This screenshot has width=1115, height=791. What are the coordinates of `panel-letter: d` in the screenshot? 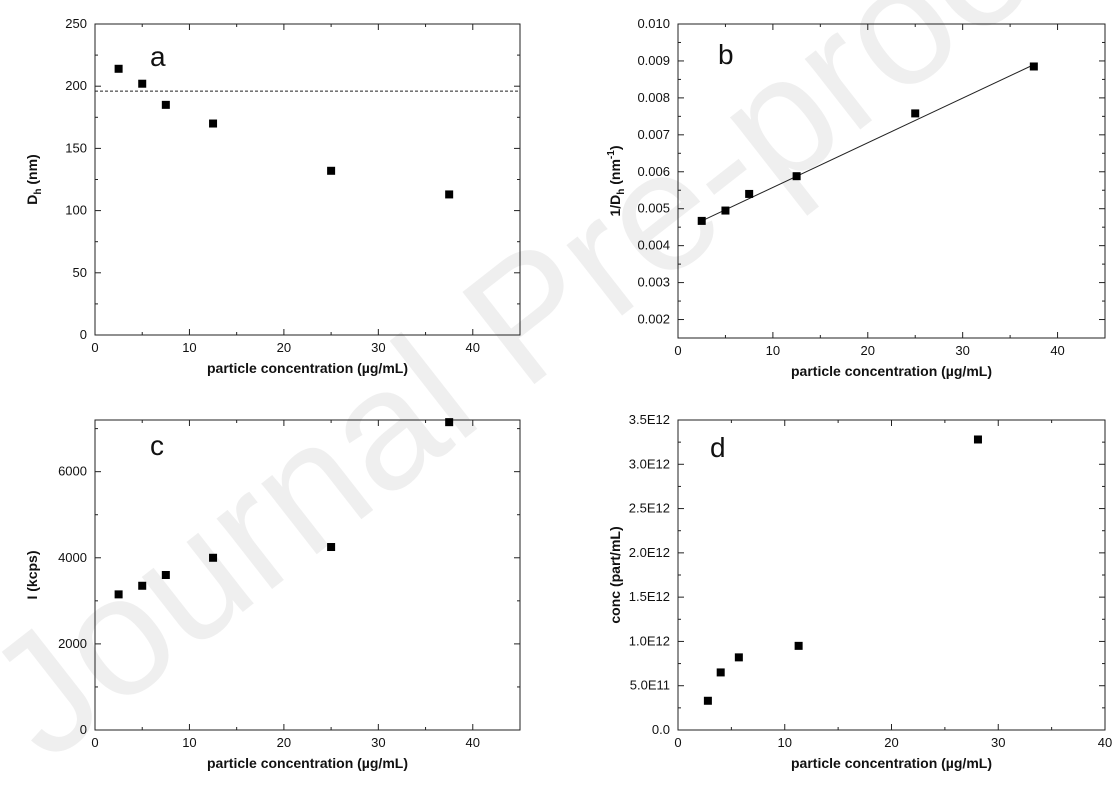 It's located at (718, 447).